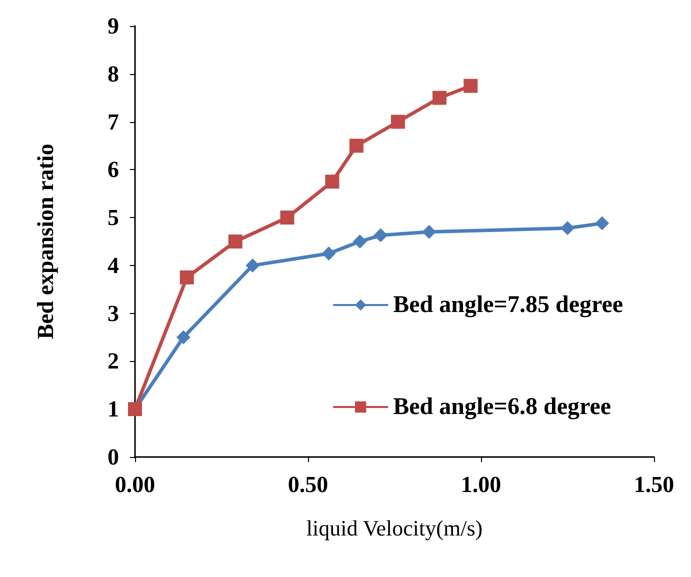  I want to click on legend-label: Bed angle=7.85 degree, so click(508, 305).